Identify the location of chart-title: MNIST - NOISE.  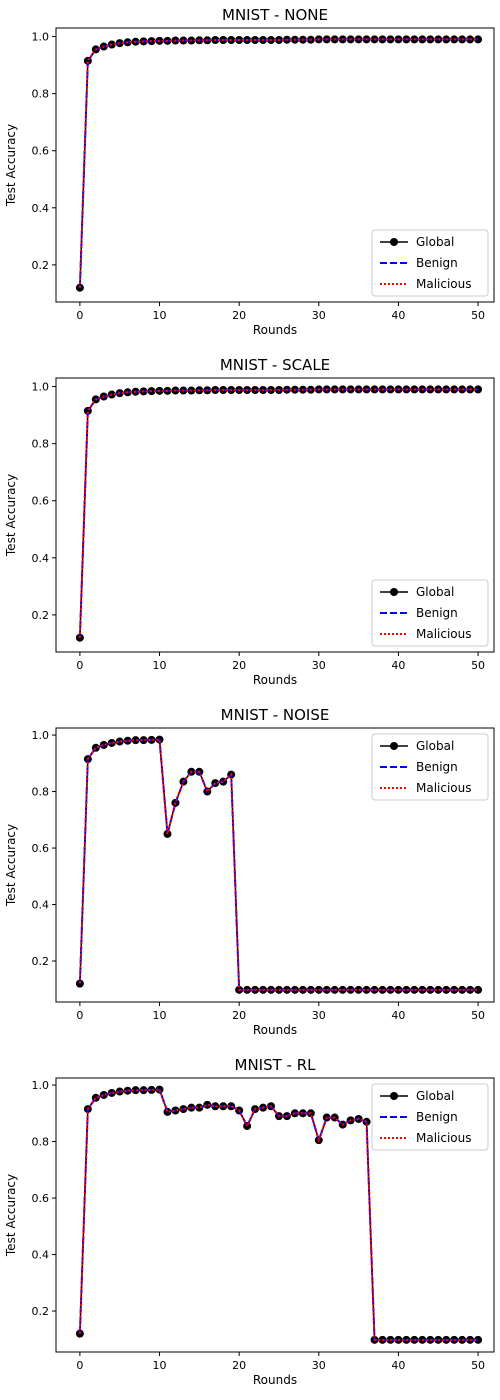
(275, 715).